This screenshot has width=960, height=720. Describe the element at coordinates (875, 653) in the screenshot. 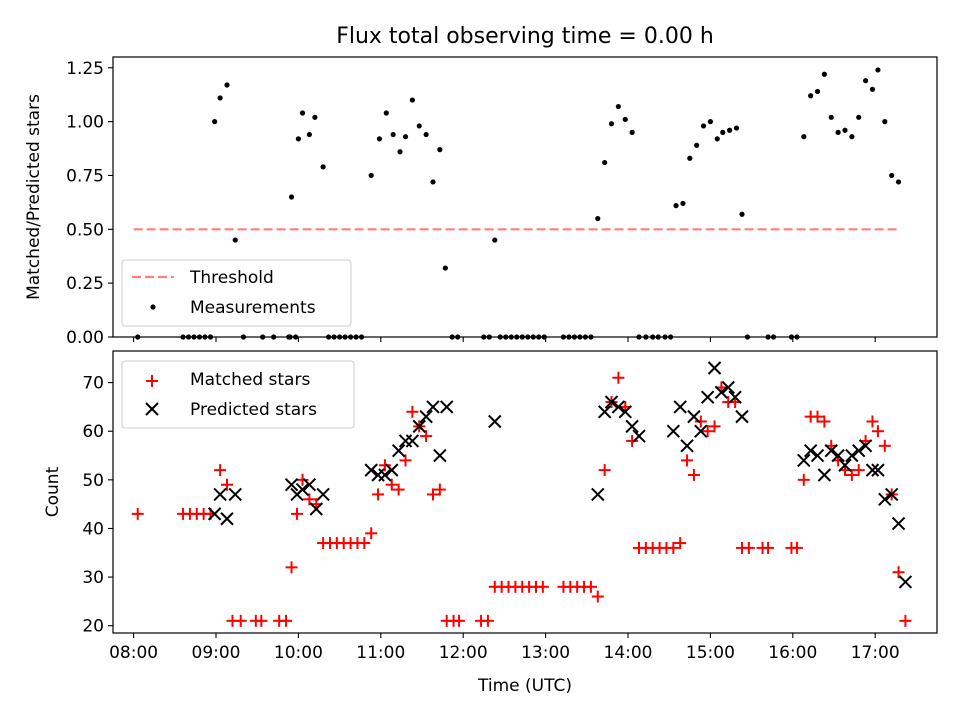

I see `x-tick-label: 17:00` at that location.